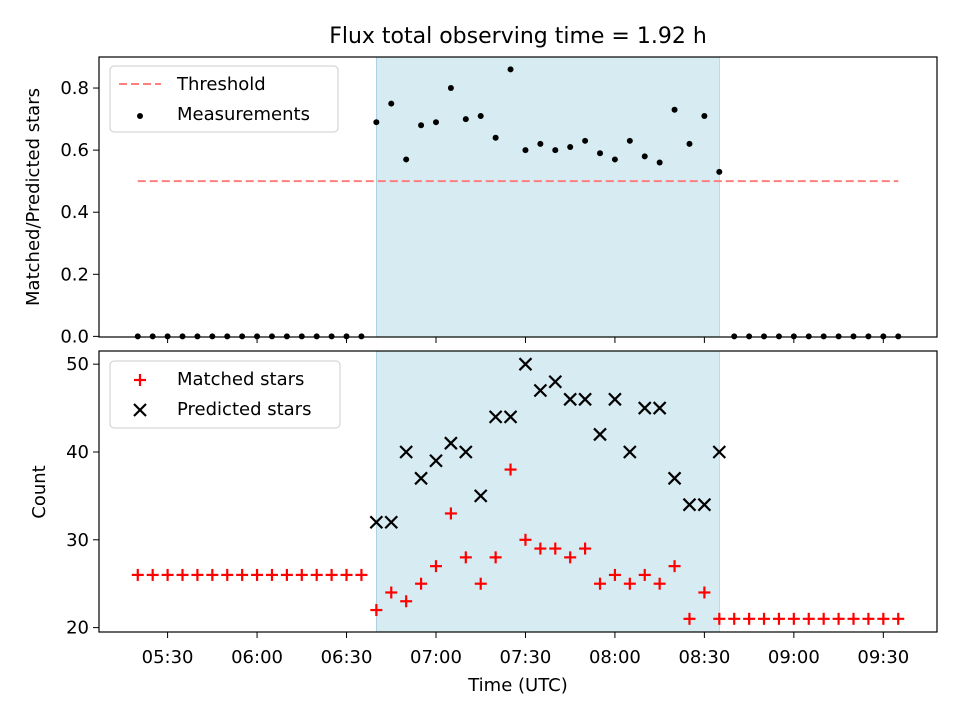  Describe the element at coordinates (526, 657) in the screenshot. I see `x-tick-label: 07:30` at that location.